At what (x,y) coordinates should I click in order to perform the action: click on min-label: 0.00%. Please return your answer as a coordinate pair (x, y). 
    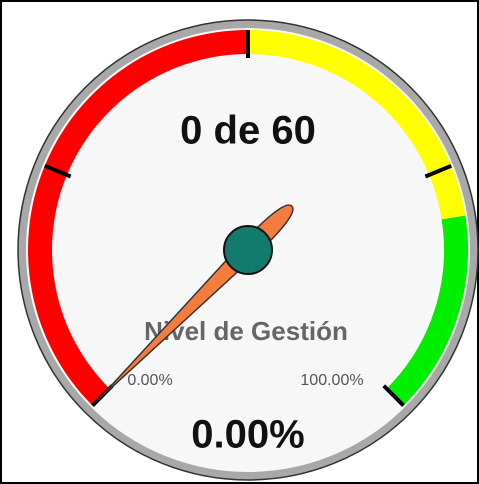
    Looking at the image, I should click on (149, 380).